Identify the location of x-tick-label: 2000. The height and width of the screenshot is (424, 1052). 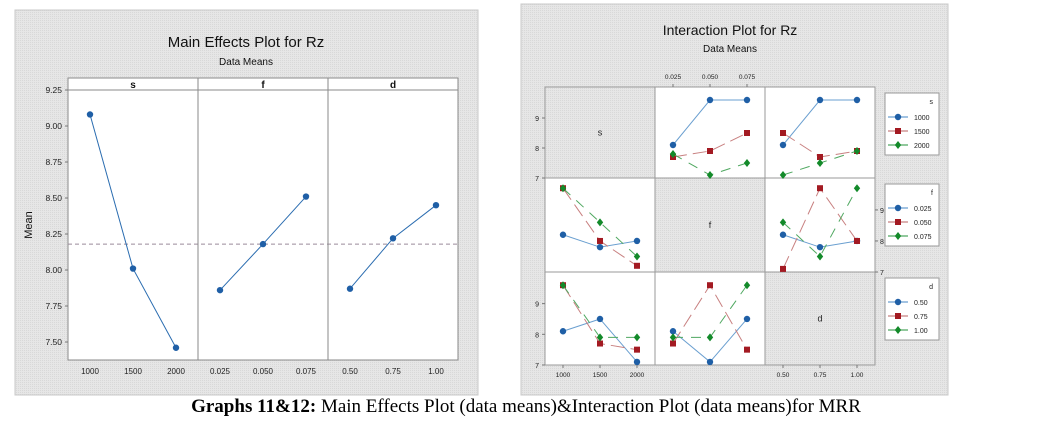
(176, 371).